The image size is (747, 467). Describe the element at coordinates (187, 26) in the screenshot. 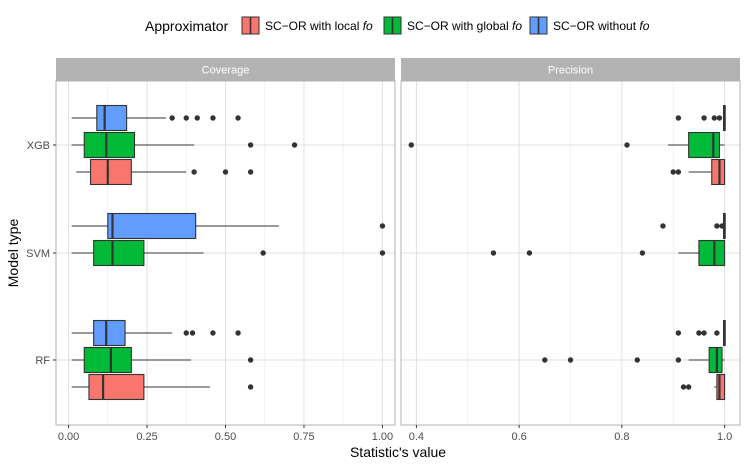

I see `legend-title: Approximator` at that location.